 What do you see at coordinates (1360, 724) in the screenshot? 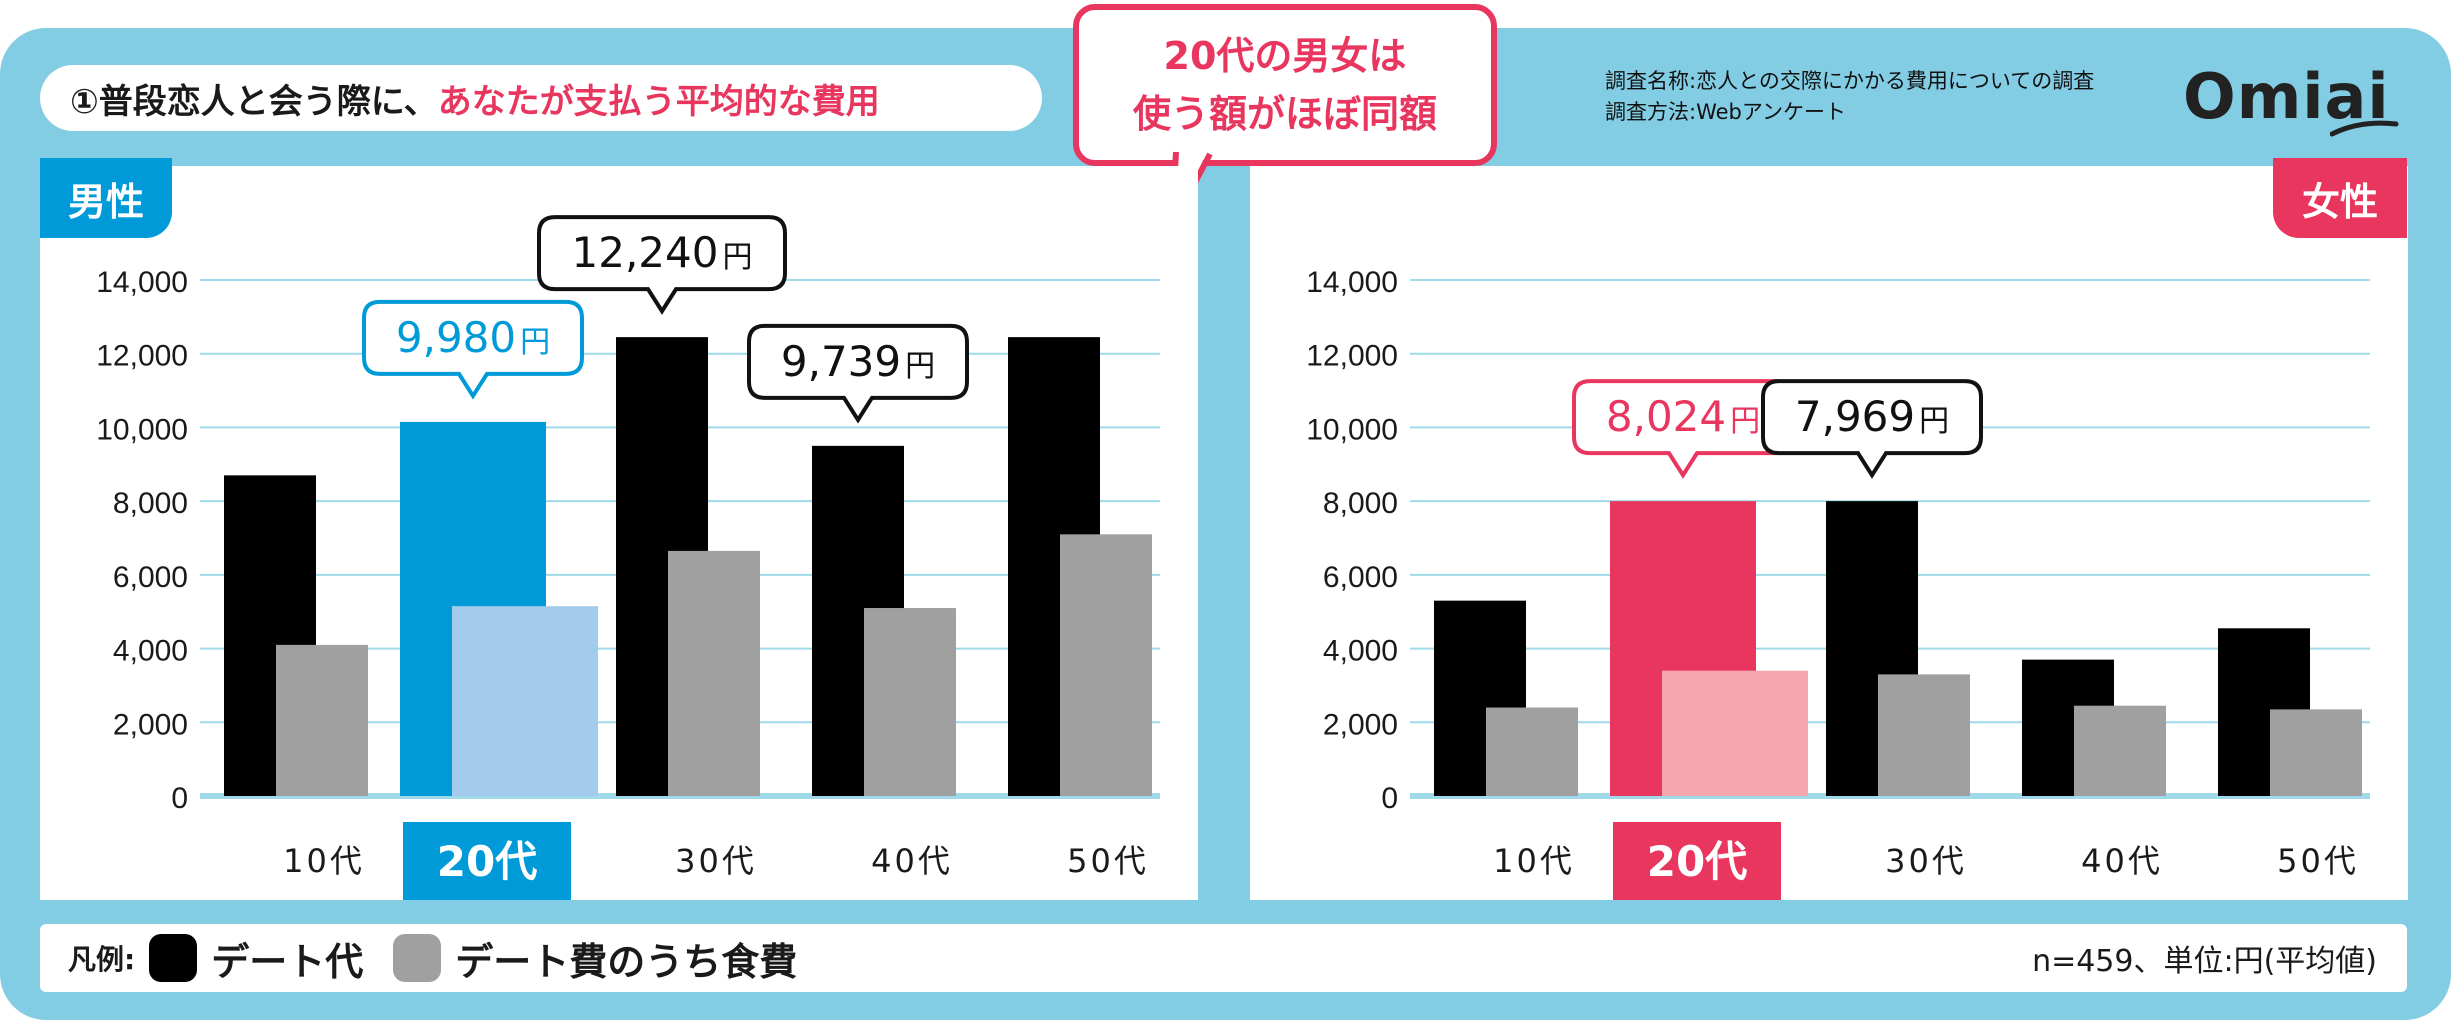
I see `female-y-tick: 2,000` at bounding box center [1360, 724].